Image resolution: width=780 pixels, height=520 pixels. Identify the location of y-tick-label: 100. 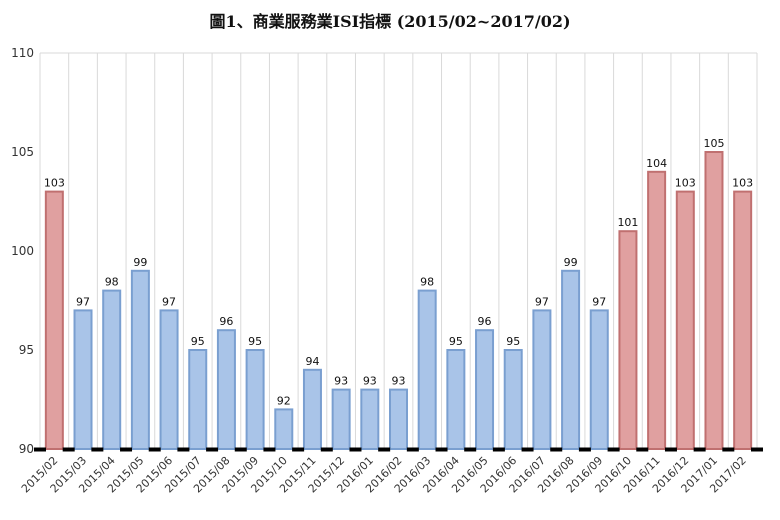
(22, 251).